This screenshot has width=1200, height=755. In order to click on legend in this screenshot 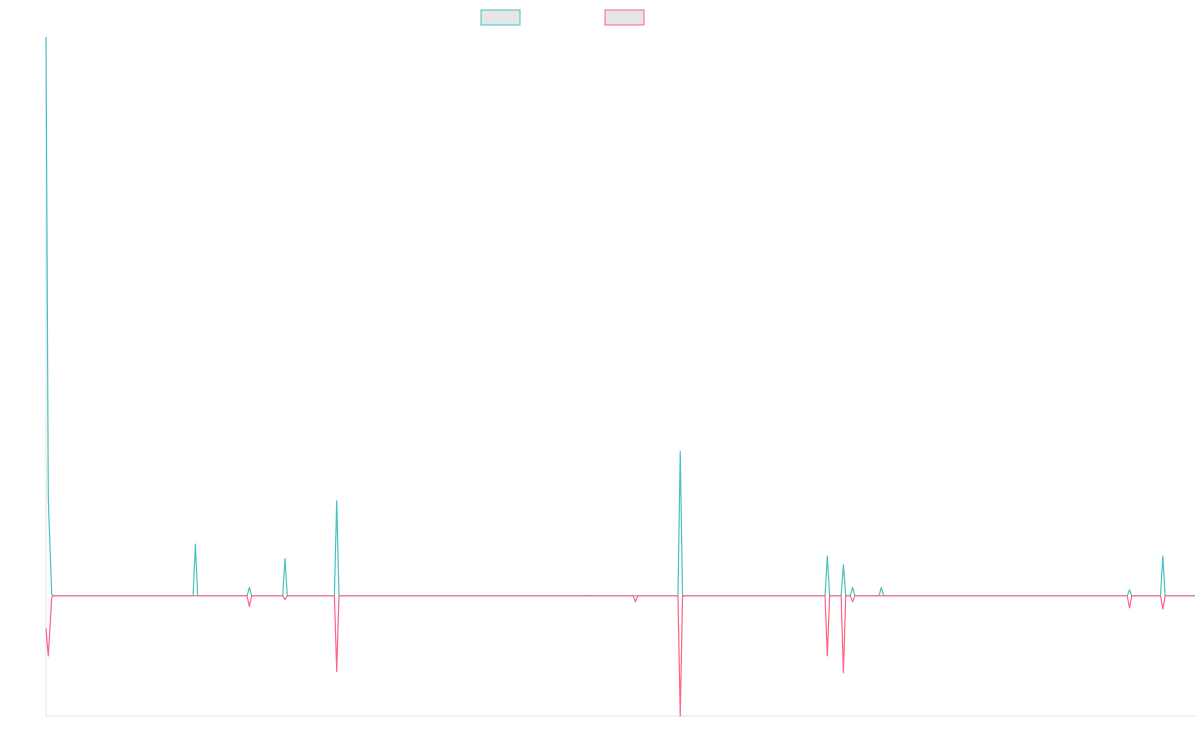, I will do `click(562, 17)`.